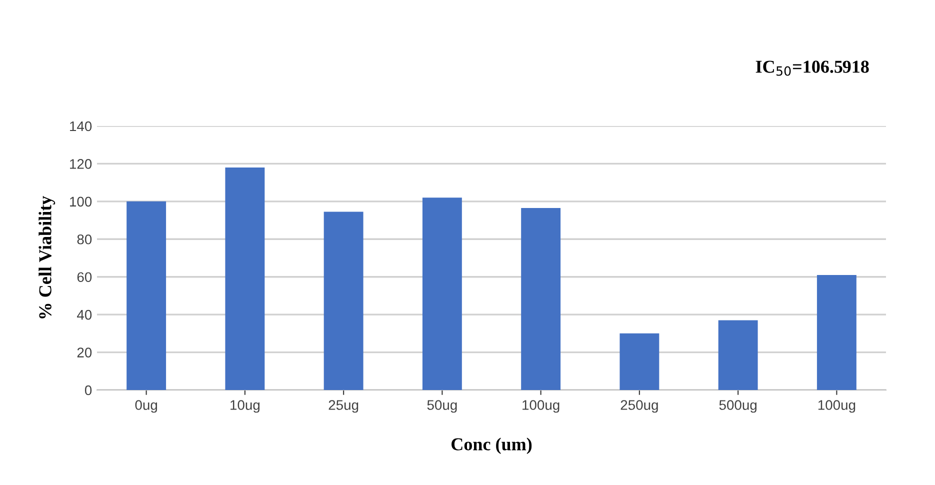 This screenshot has height=485, width=935. Describe the element at coordinates (492, 446) in the screenshot. I see `x-axis-title: Conc (um)` at that location.